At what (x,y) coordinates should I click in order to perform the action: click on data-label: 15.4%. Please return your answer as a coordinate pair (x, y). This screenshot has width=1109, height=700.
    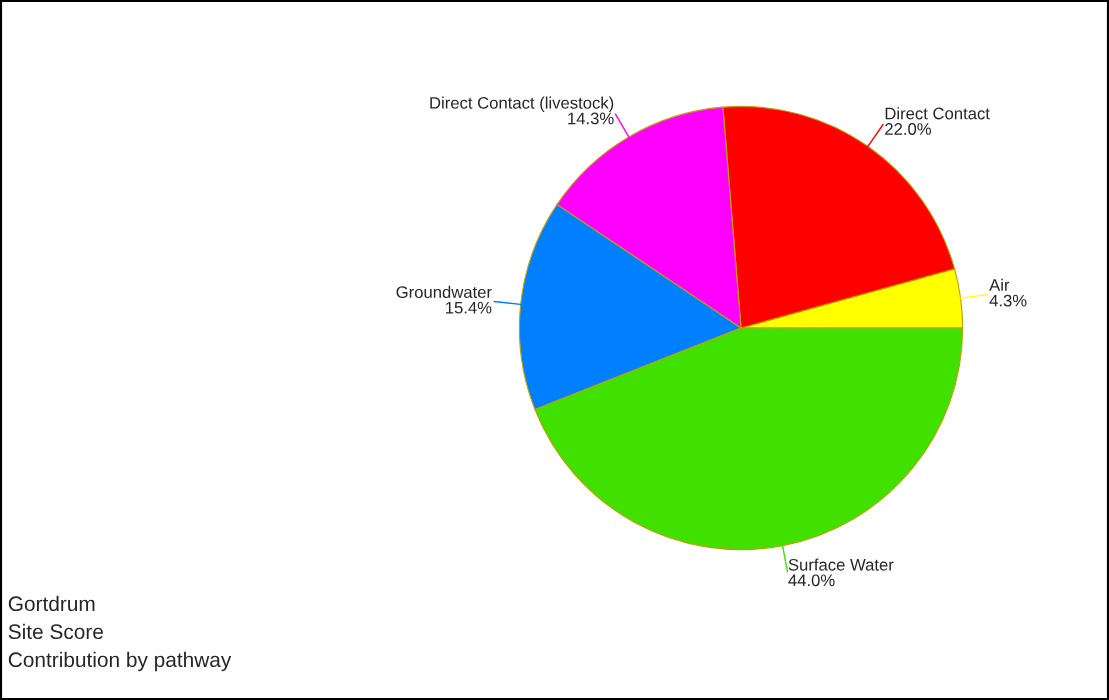
    Looking at the image, I should click on (469, 307).